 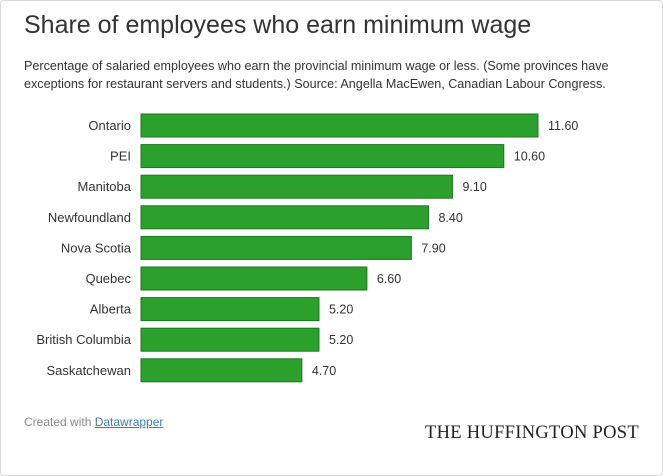 I want to click on value-label-quebec: 6.60, so click(x=389, y=279).